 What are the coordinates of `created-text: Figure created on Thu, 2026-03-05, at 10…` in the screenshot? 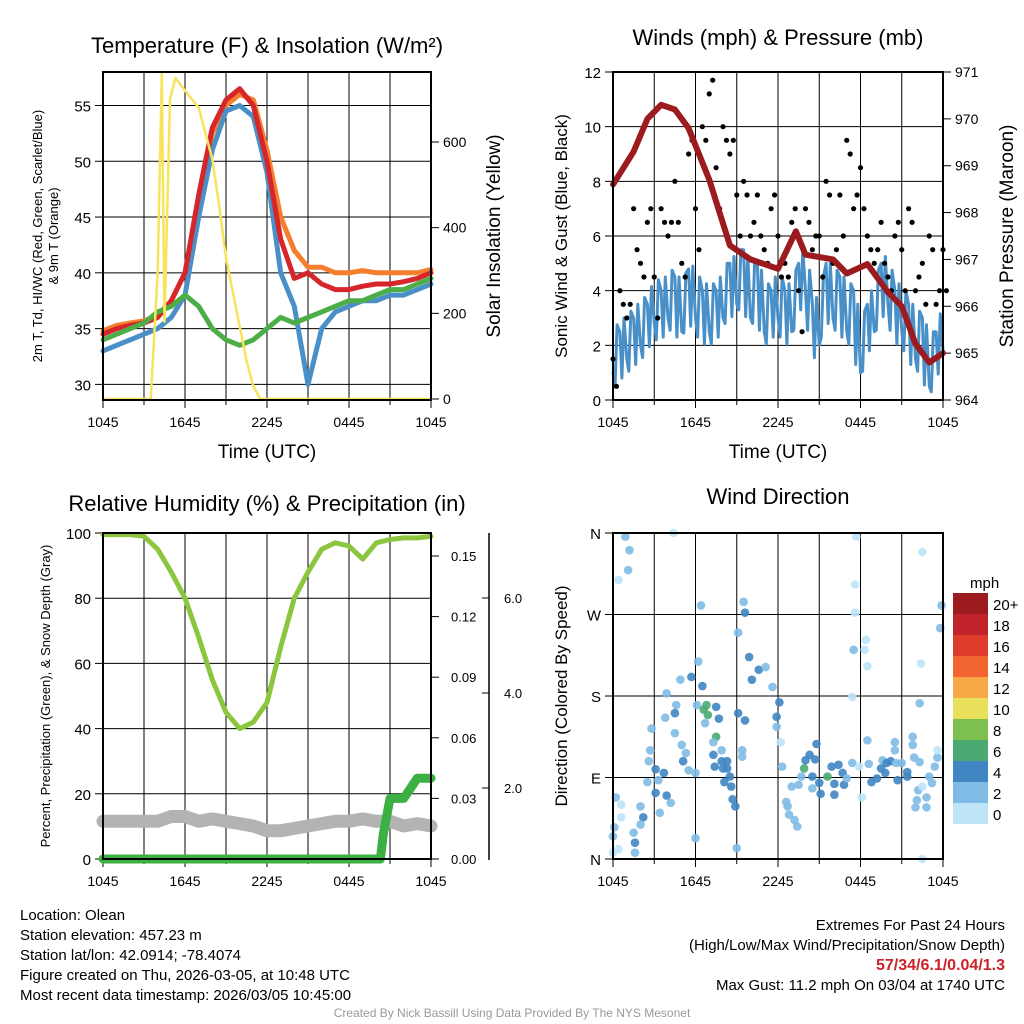 It's located at (185, 975).